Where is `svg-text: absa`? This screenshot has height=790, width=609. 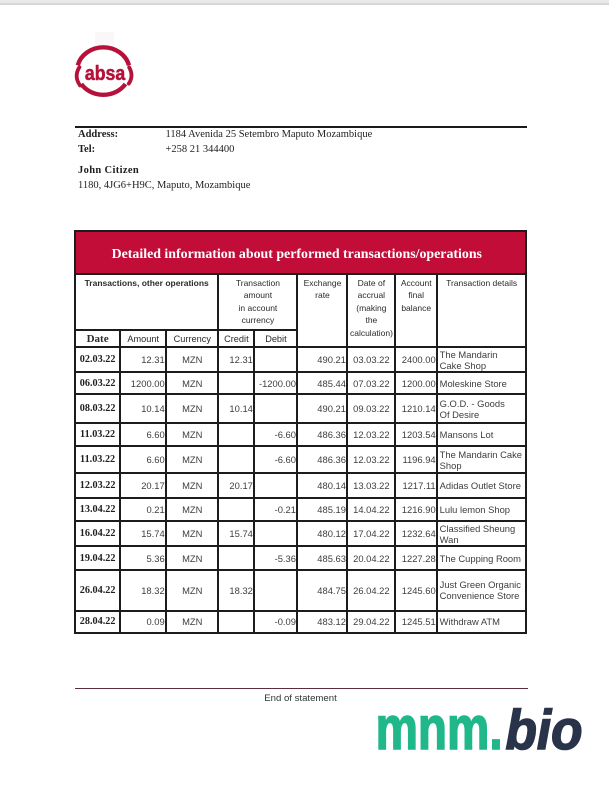
svg-text: absa is located at coordinates (105, 73).